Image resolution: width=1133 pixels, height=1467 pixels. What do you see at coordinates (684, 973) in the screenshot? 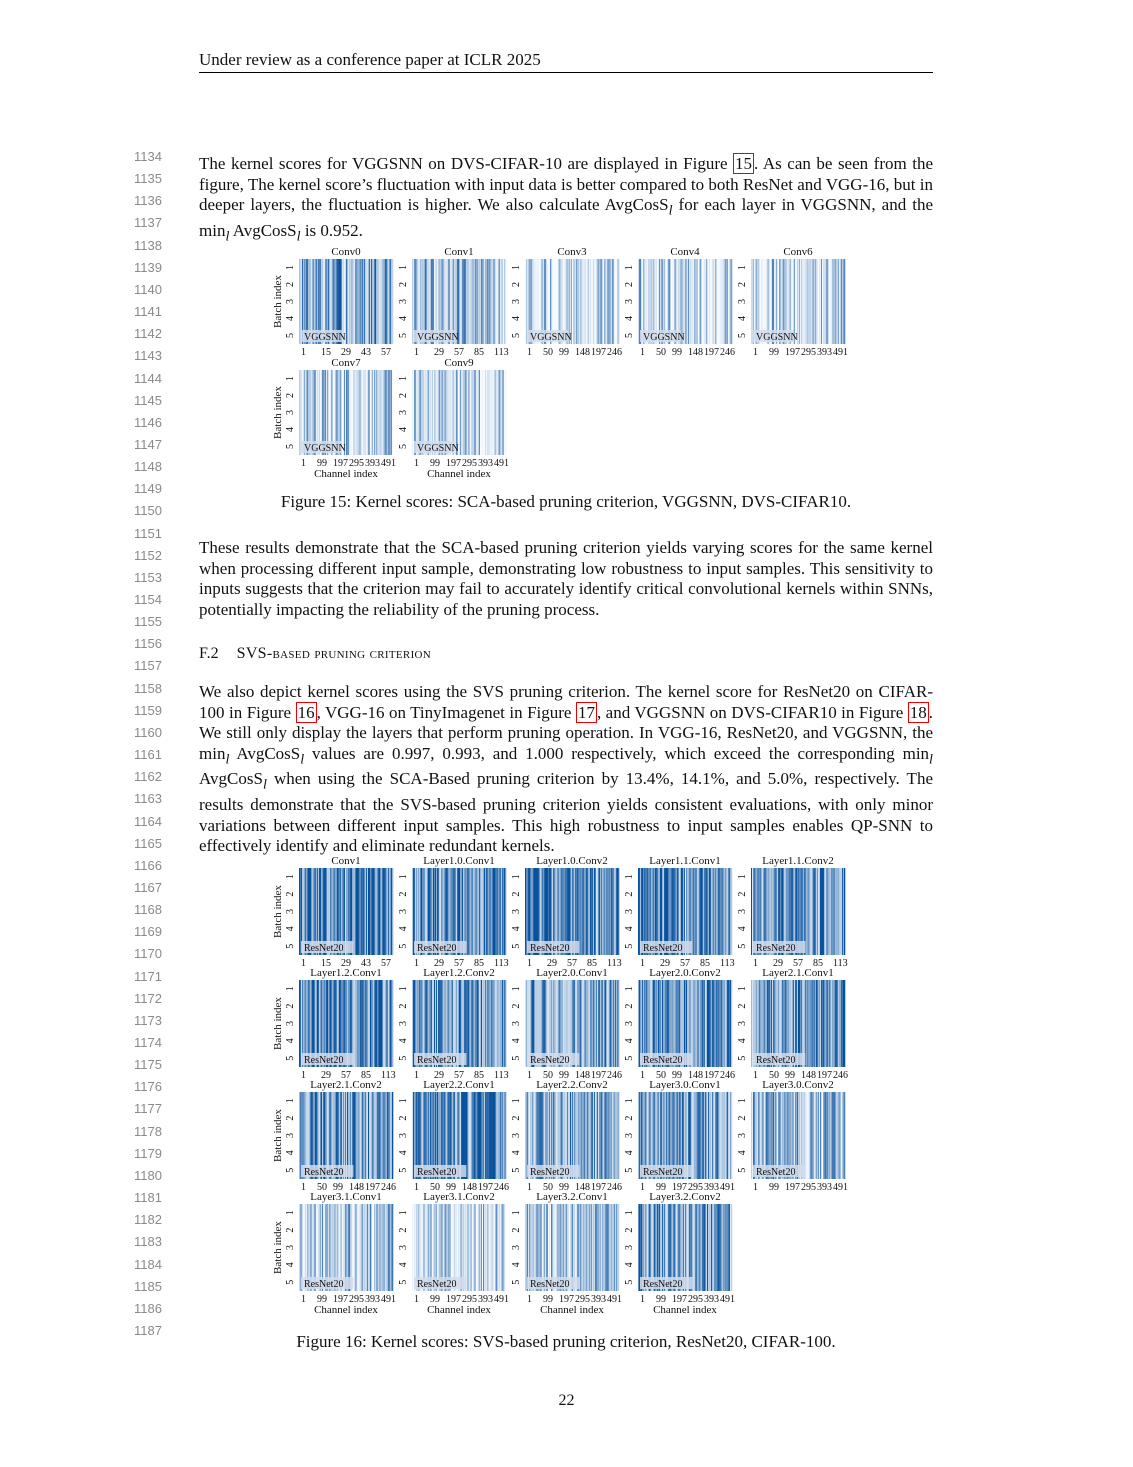
I see `panel-title: Layer2.0.Conv2` at bounding box center [684, 973].